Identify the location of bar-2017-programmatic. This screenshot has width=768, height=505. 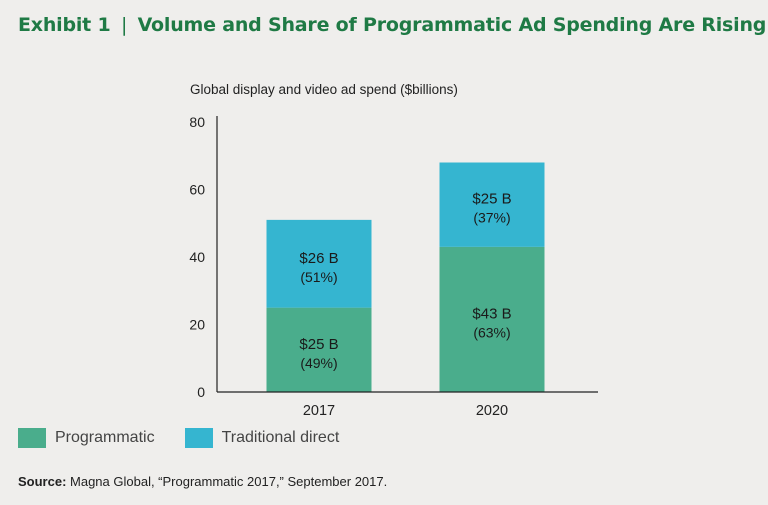
(319, 349).